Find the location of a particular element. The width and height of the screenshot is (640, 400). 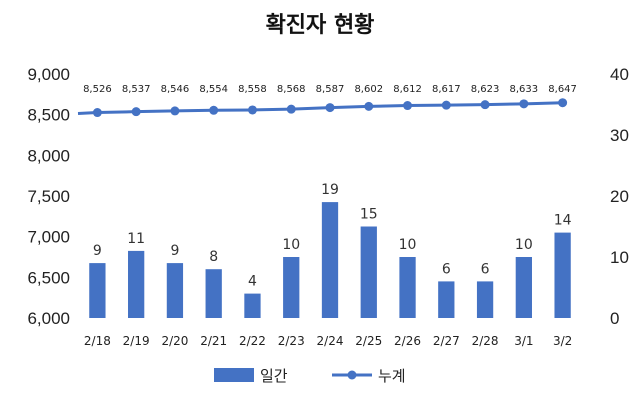

line-label: 8,558 is located at coordinates (252, 89).